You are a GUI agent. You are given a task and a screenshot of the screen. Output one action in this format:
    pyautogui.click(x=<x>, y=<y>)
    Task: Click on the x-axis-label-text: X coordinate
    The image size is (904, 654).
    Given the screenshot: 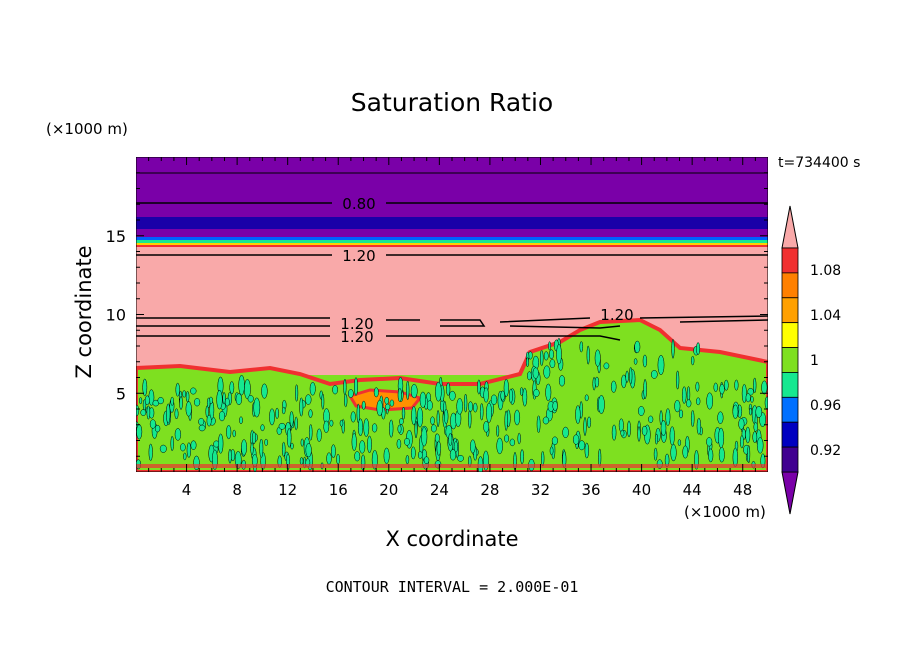 What is the action you would take?
    pyautogui.click(x=452, y=539)
    